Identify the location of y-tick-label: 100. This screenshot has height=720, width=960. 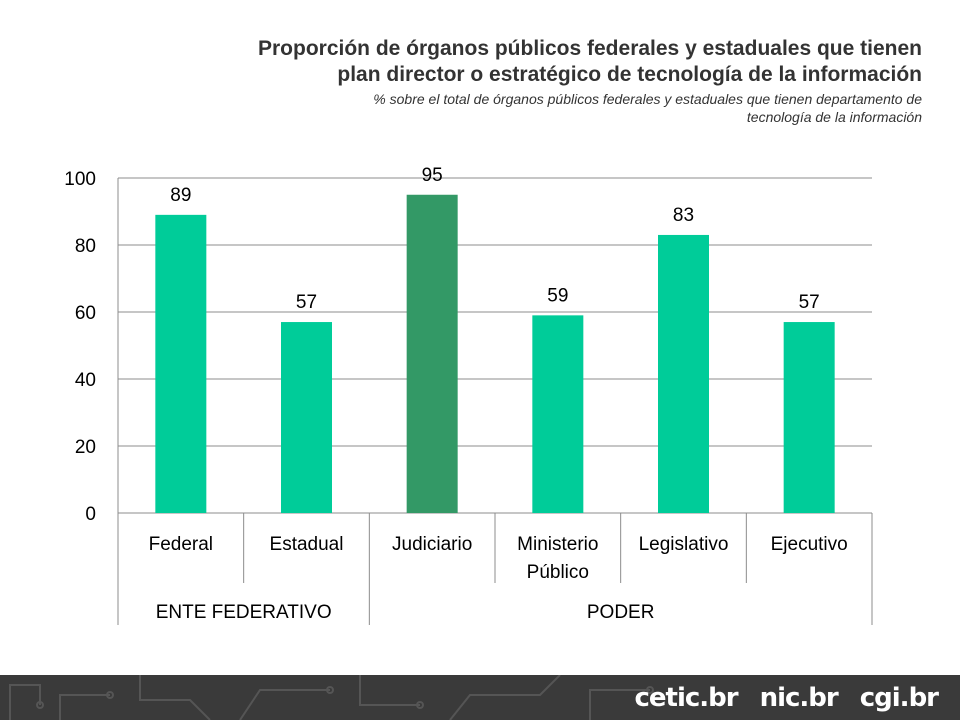
(80, 179).